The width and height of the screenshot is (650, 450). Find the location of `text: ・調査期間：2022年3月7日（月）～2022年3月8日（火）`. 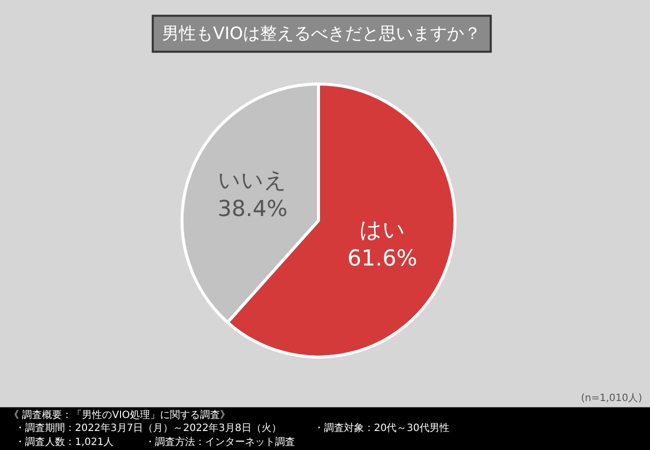

text: ・調査期間：2022年3月7日（月）～2022年3月8日（火） is located at coordinates (148, 428).